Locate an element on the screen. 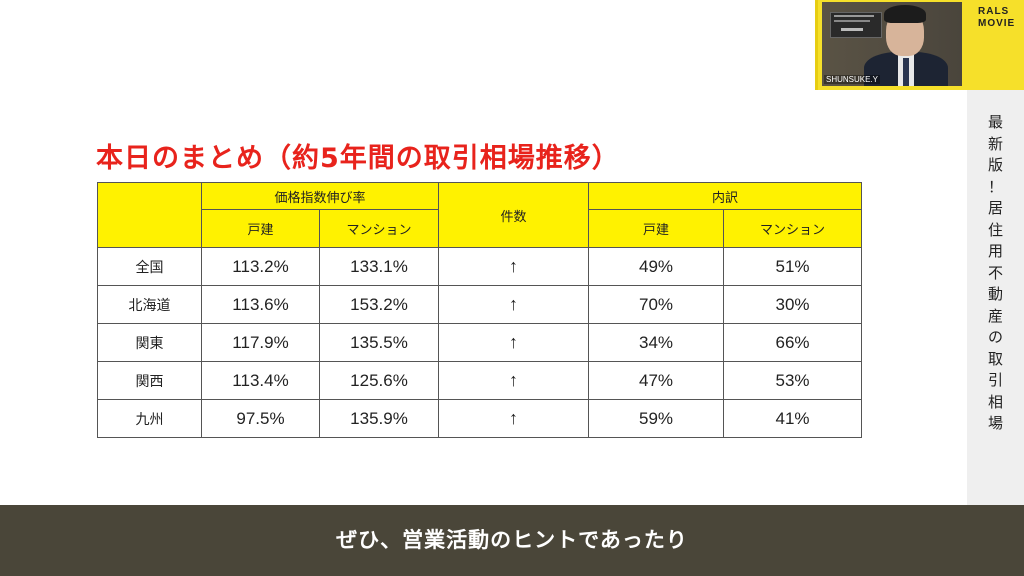 The image size is (1024, 576). vertical-title-char: 最 is located at coordinates (995, 122).